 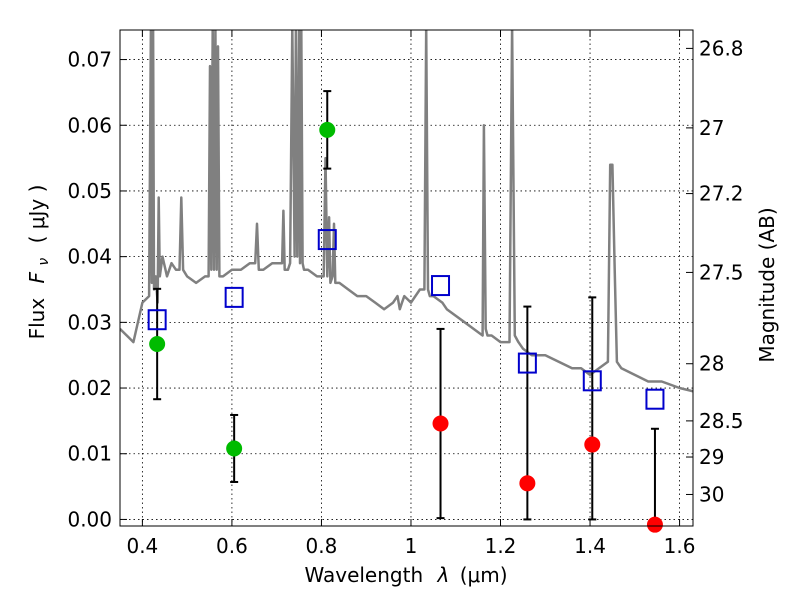 What do you see at coordinates (711, 364) in the screenshot?
I see `y-right-tick-label: 28` at bounding box center [711, 364].